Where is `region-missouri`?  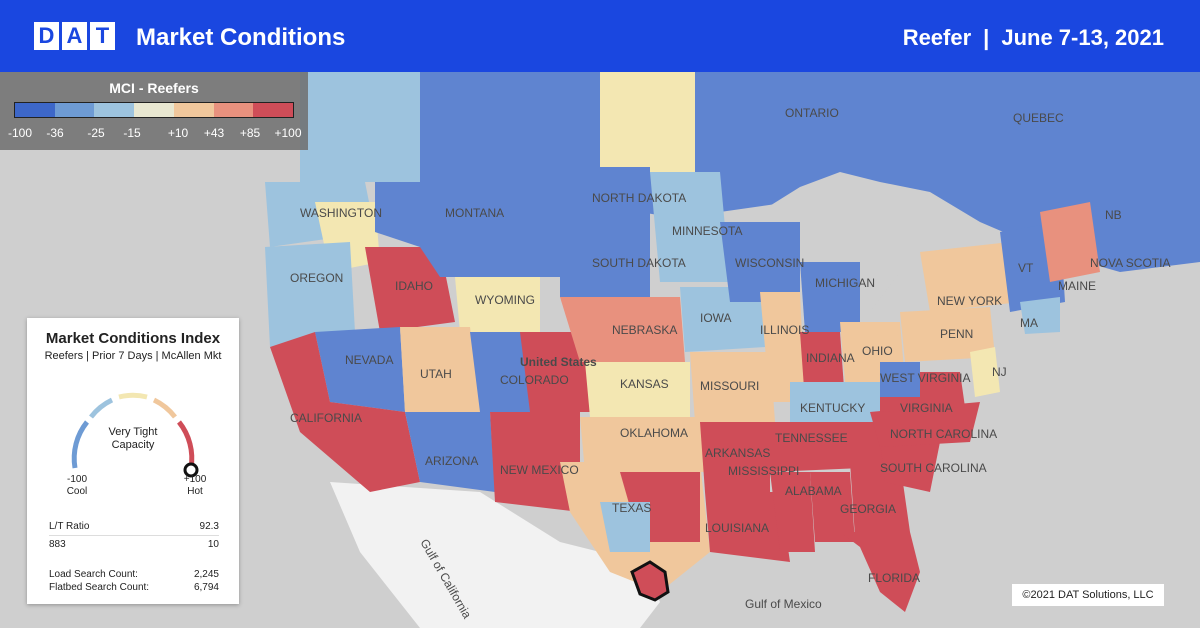
region-missouri is located at coordinates (732, 387).